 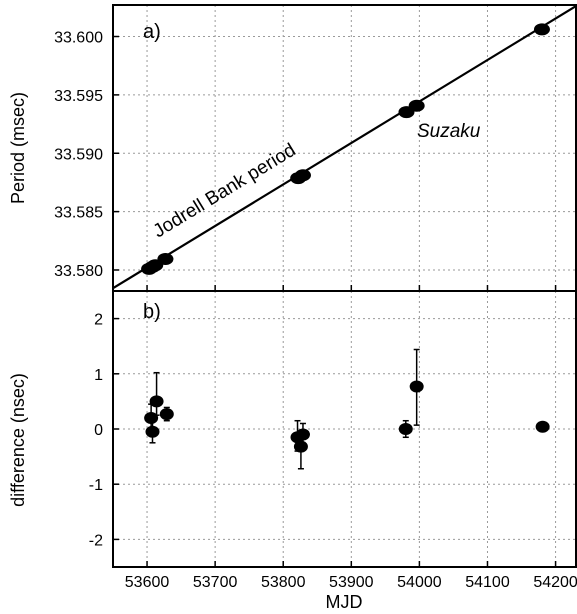 I want to click on panel-a-y-tick-label: 33.580, so click(x=78, y=271).